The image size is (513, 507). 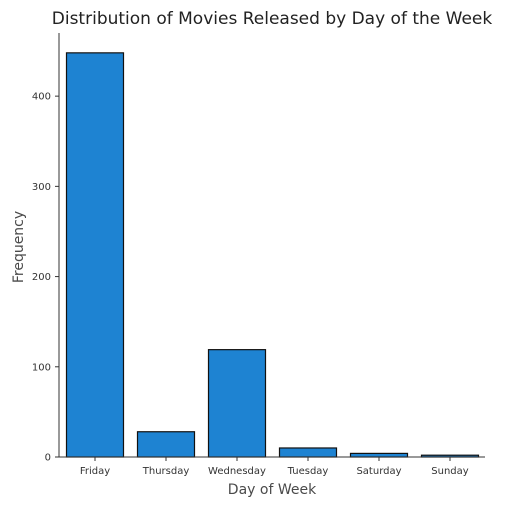 What do you see at coordinates (449, 471) in the screenshot?
I see `x-tick-label-sunday: Sunday` at bounding box center [449, 471].